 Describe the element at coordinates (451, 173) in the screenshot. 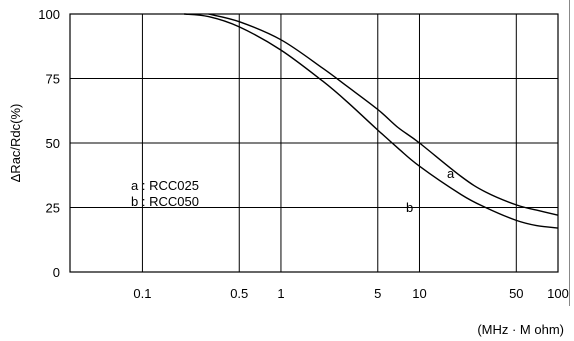

I see `series-label-a: a` at that location.